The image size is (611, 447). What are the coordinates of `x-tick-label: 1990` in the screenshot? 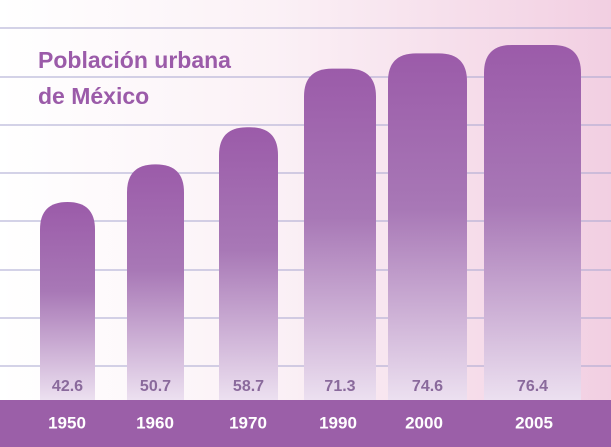 It's located at (338, 422).